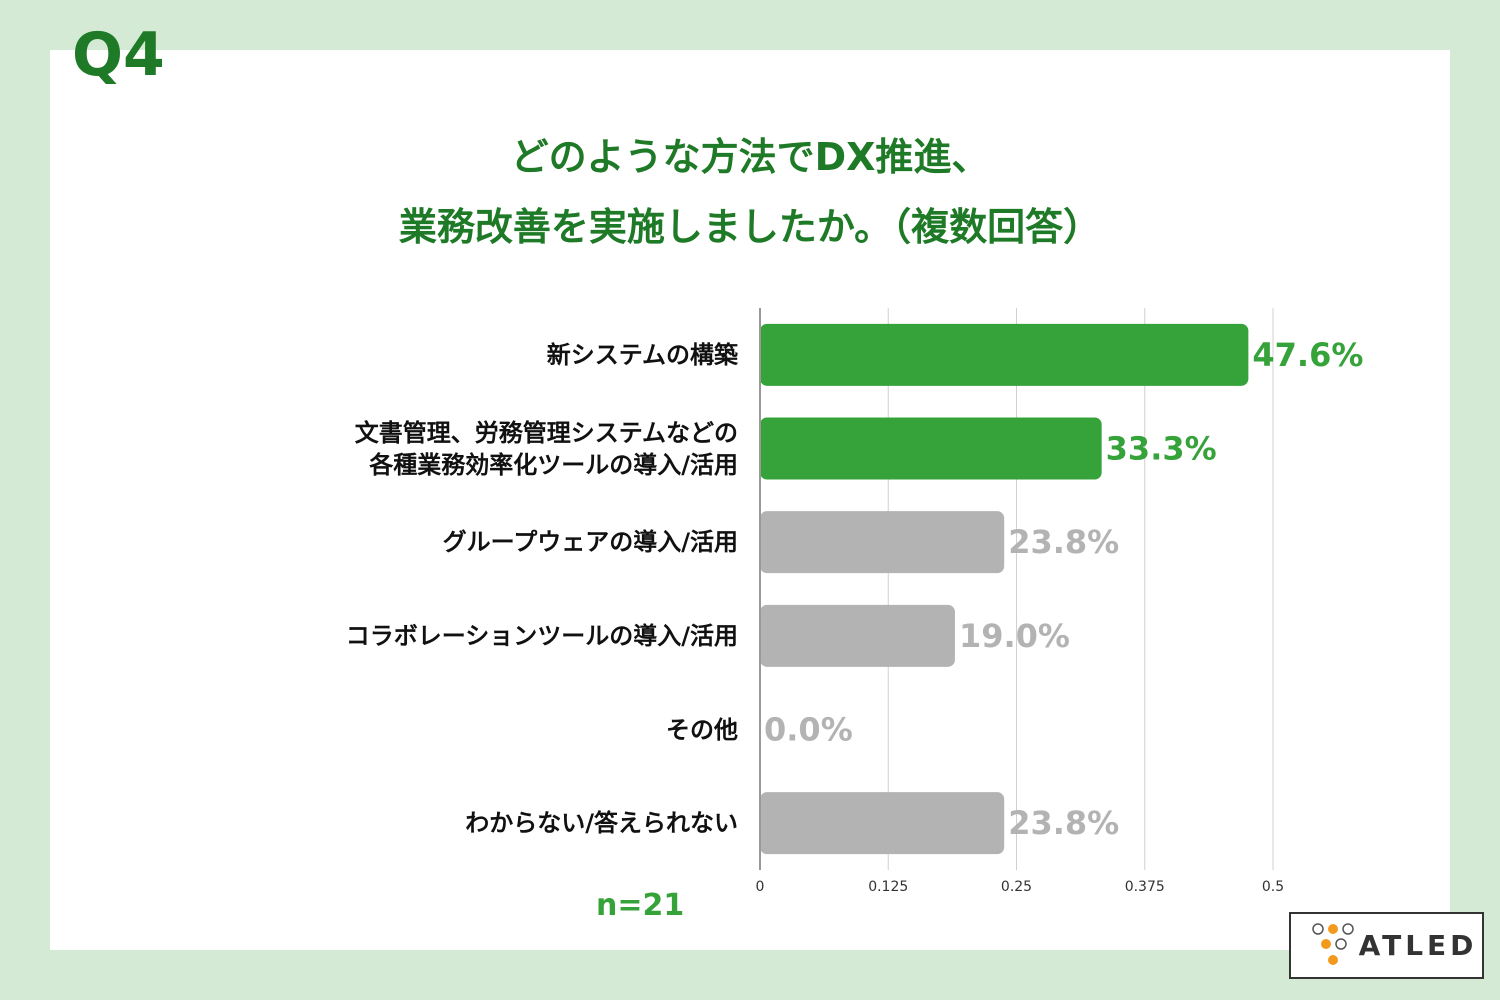 This screenshot has width=1500, height=1000. What do you see at coordinates (541, 635) in the screenshot?
I see `category-label: コラボレーションツールの導入/活用` at bounding box center [541, 635].